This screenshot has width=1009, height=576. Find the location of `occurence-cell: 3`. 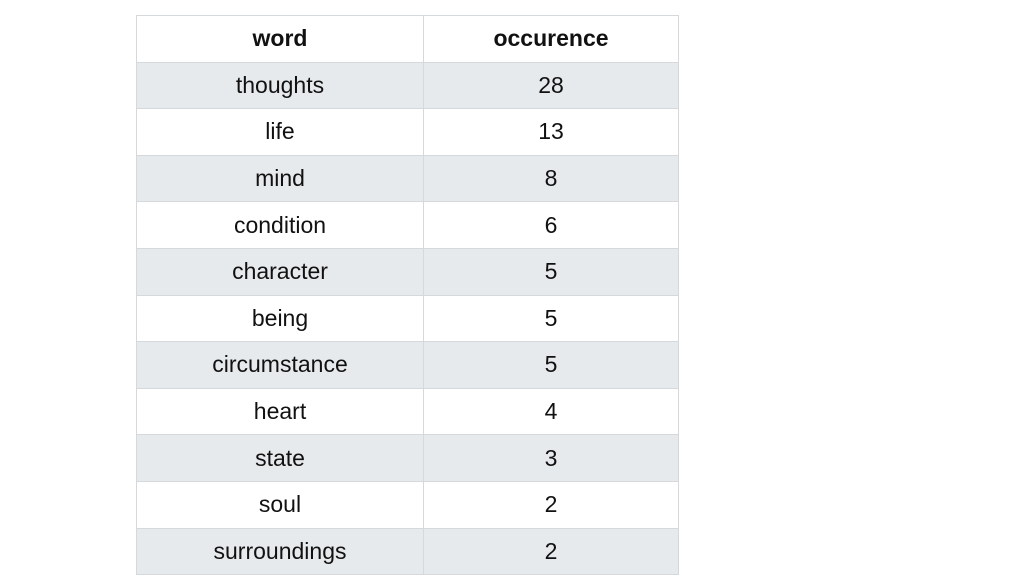

occurence-cell: 3 is located at coordinates (551, 458).